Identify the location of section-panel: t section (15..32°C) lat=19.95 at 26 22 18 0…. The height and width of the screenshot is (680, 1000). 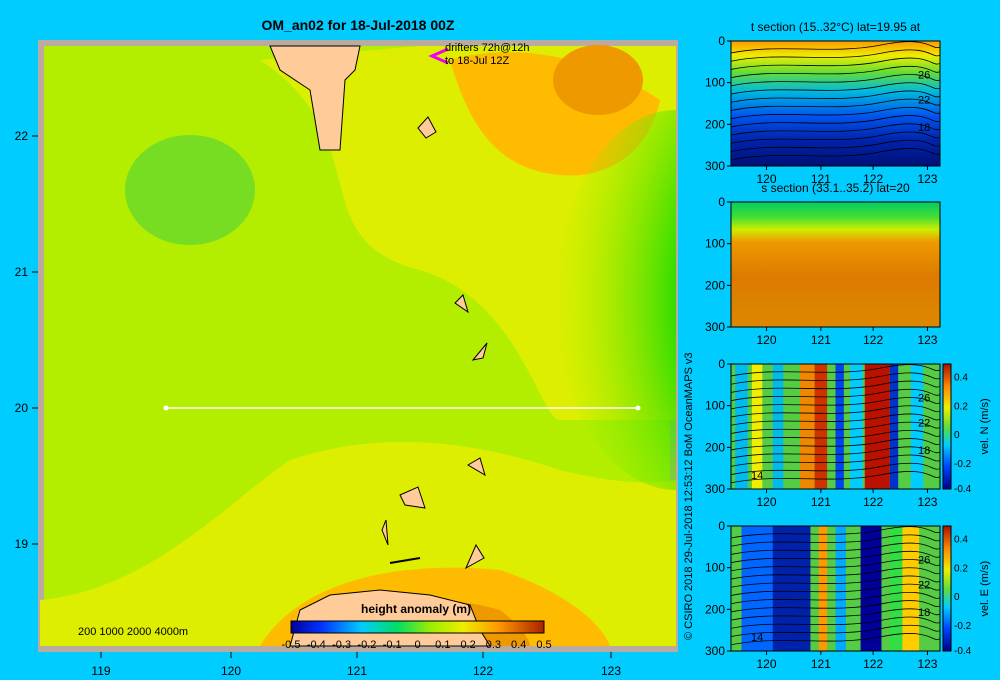
(823, 103).